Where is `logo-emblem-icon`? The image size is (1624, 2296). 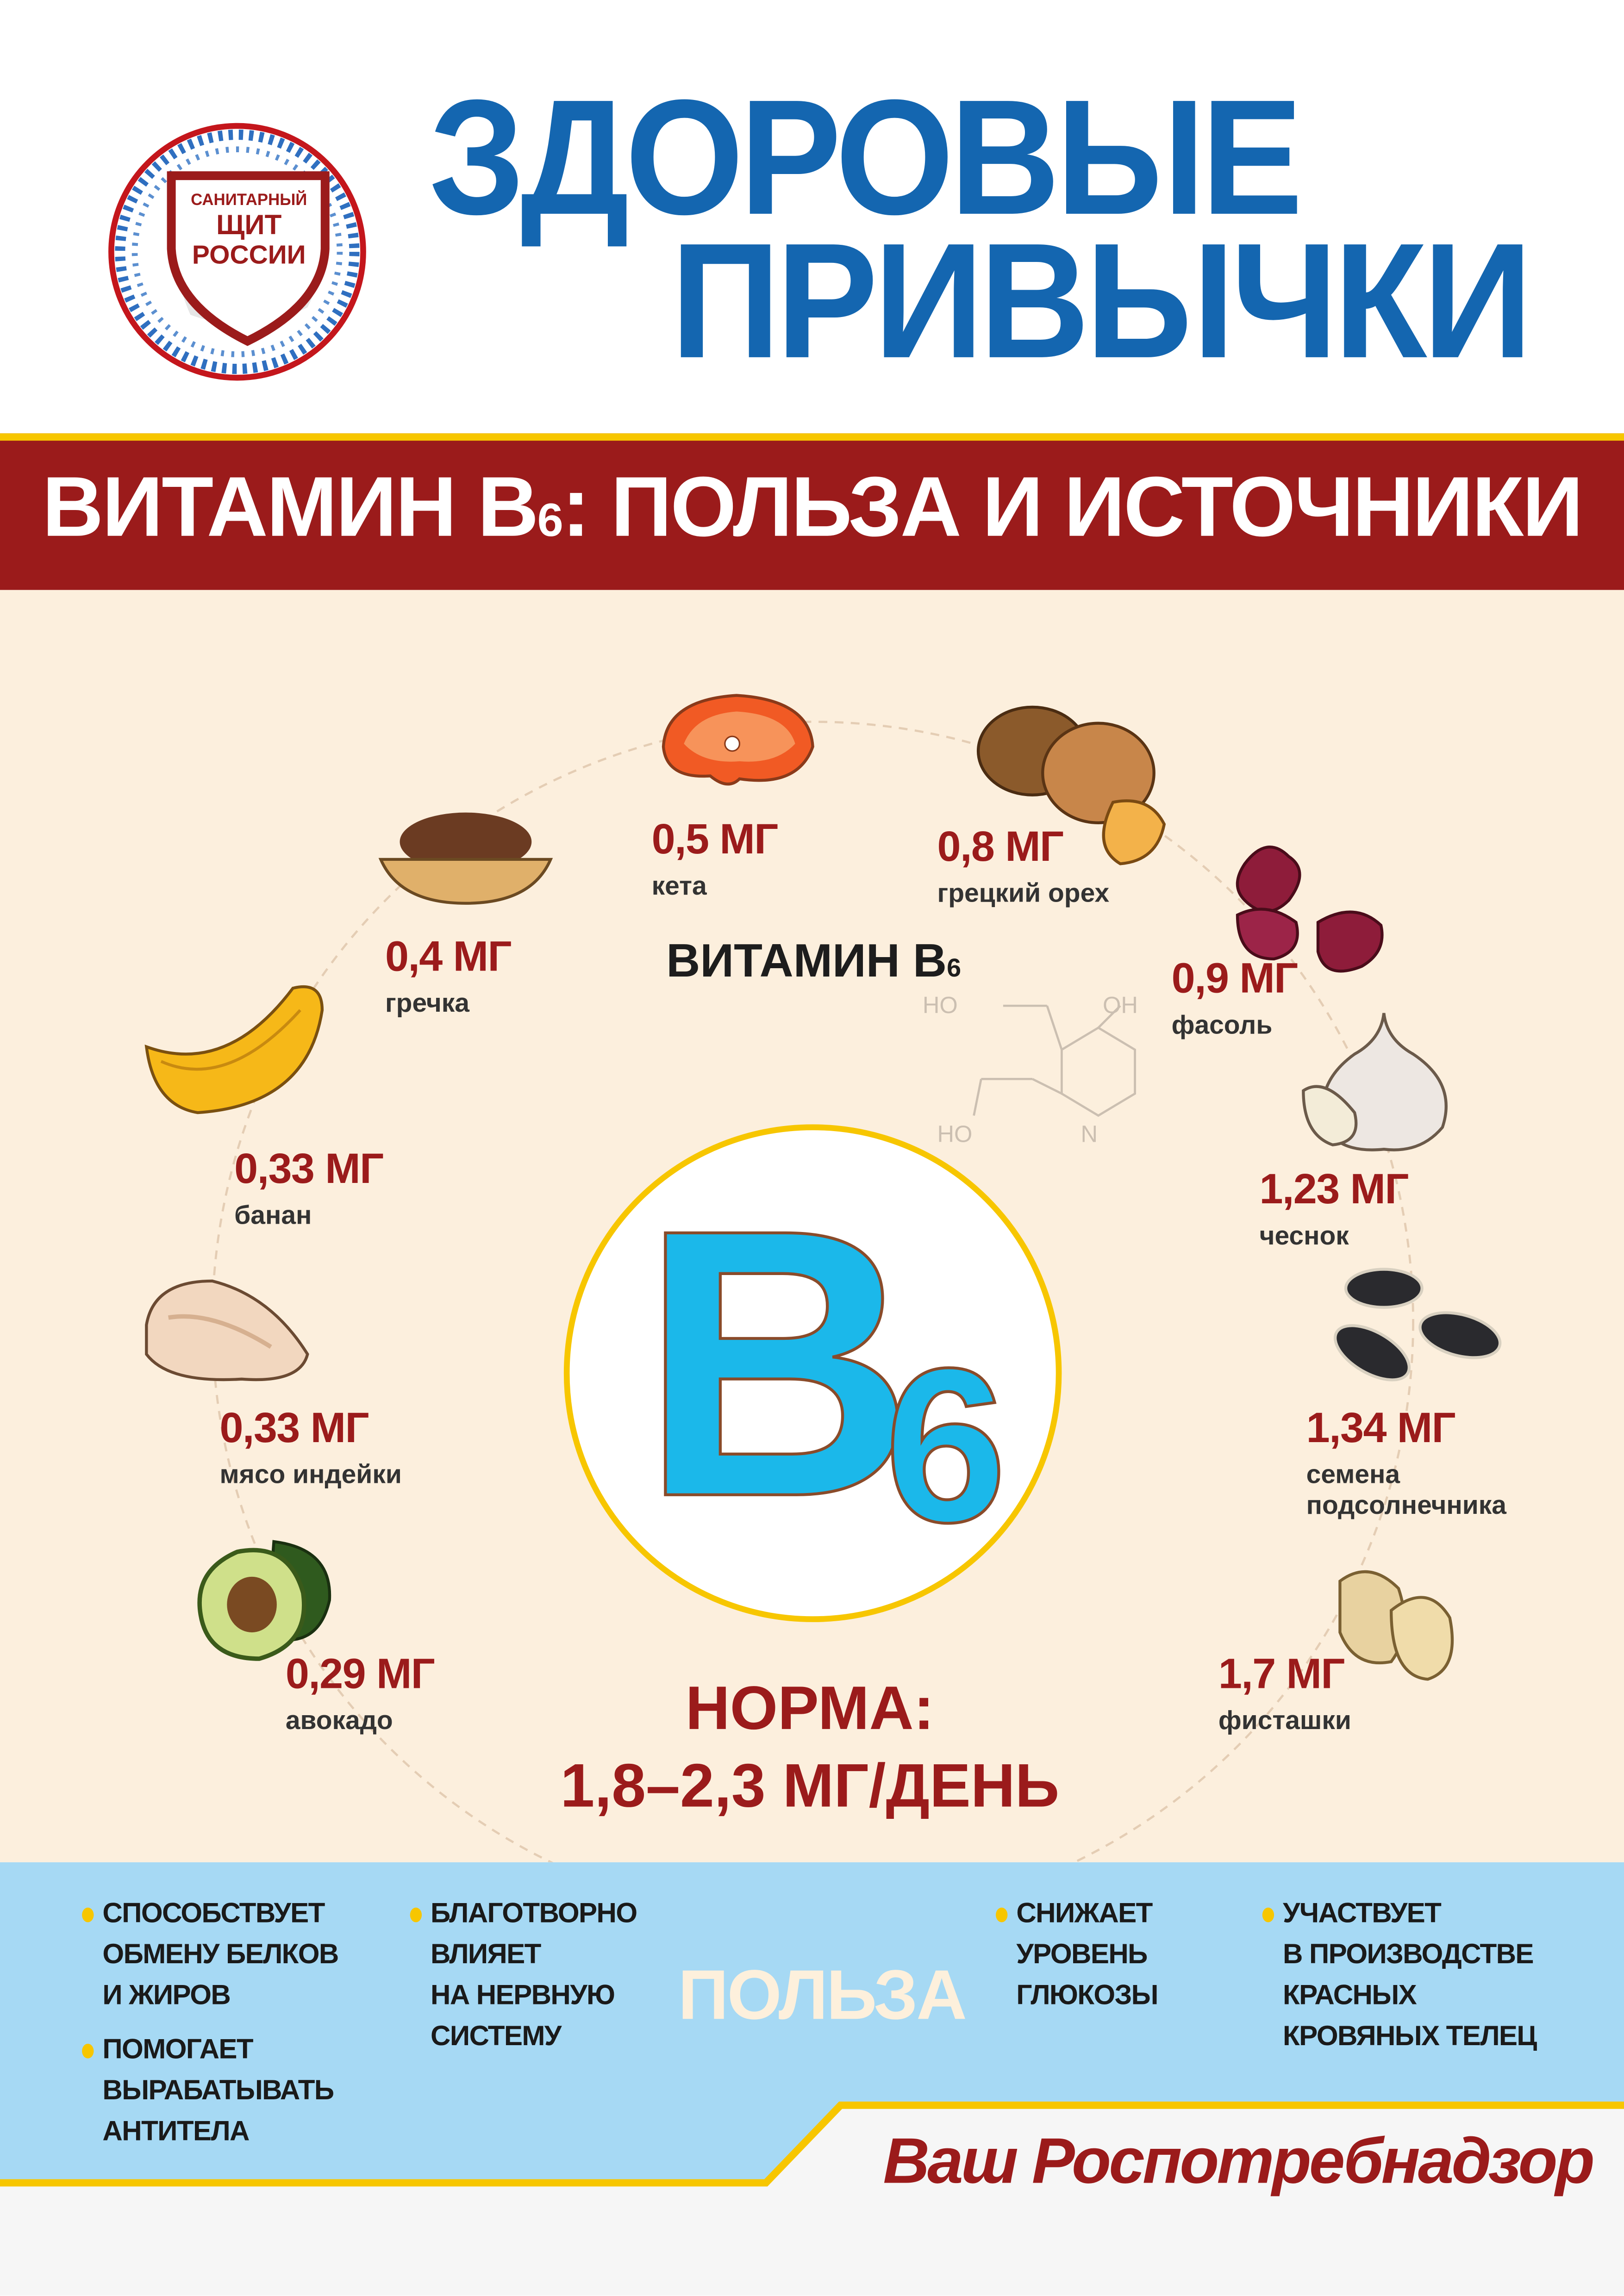
logo-emblem-icon is located at coordinates (237, 252).